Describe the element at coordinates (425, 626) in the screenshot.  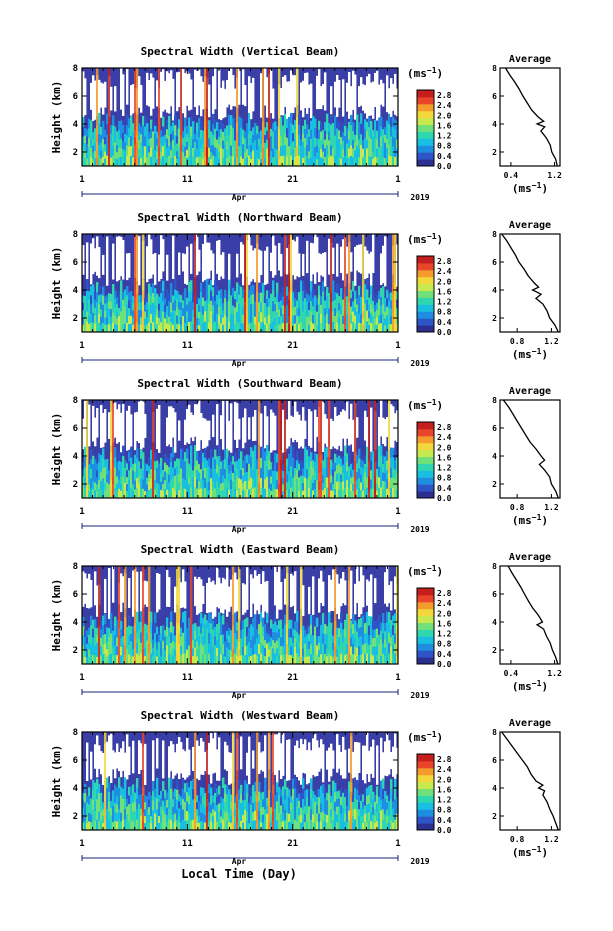
I see `colorbar-frame` at that location.